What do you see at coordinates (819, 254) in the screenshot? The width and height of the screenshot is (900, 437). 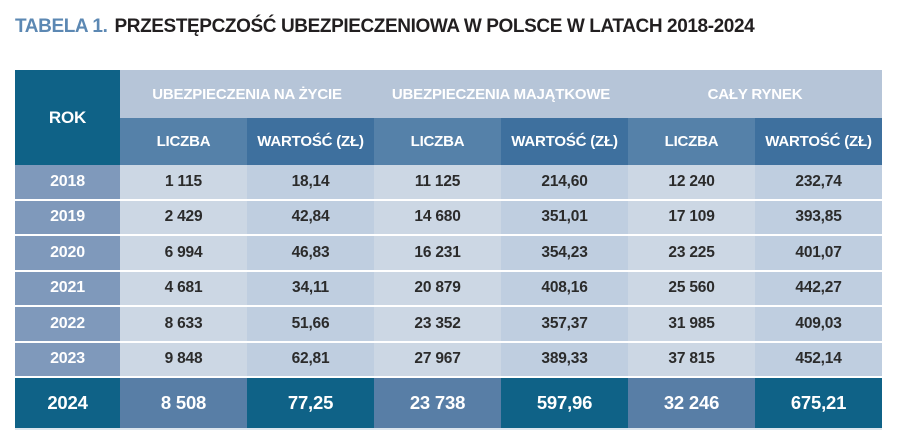 I see `cell-value: 401,07` at bounding box center [819, 254].